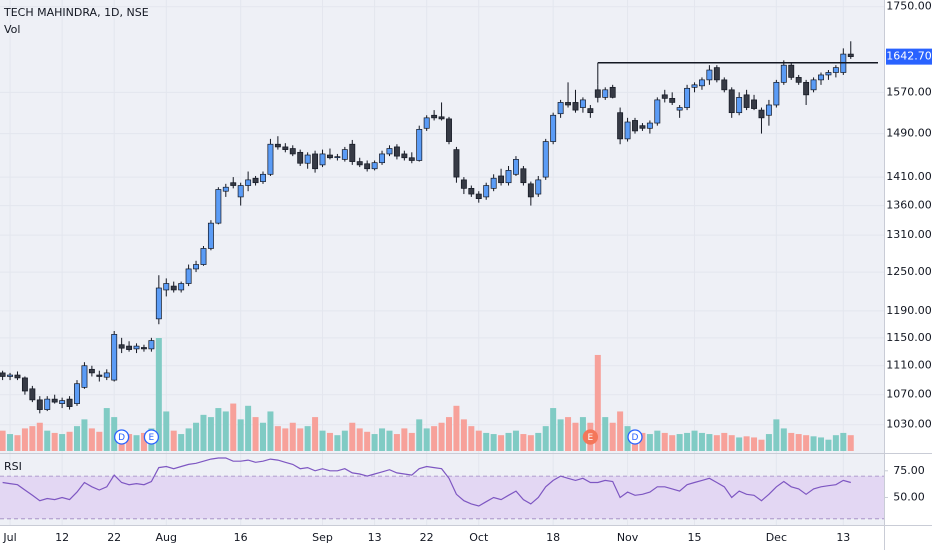  I want to click on y-tick-label: 1150.00, so click(909, 337).